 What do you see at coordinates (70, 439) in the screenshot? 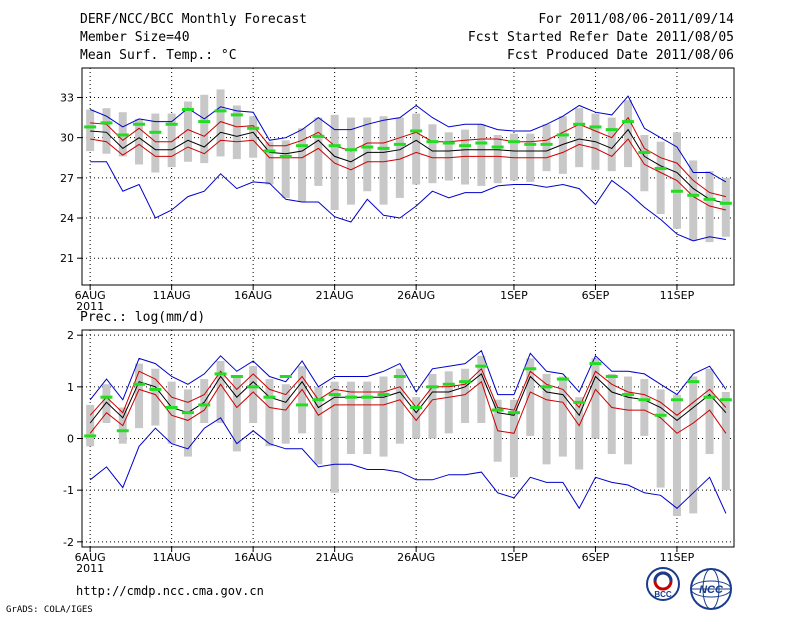
I see `prec-ytick-label: 0` at bounding box center [70, 439].